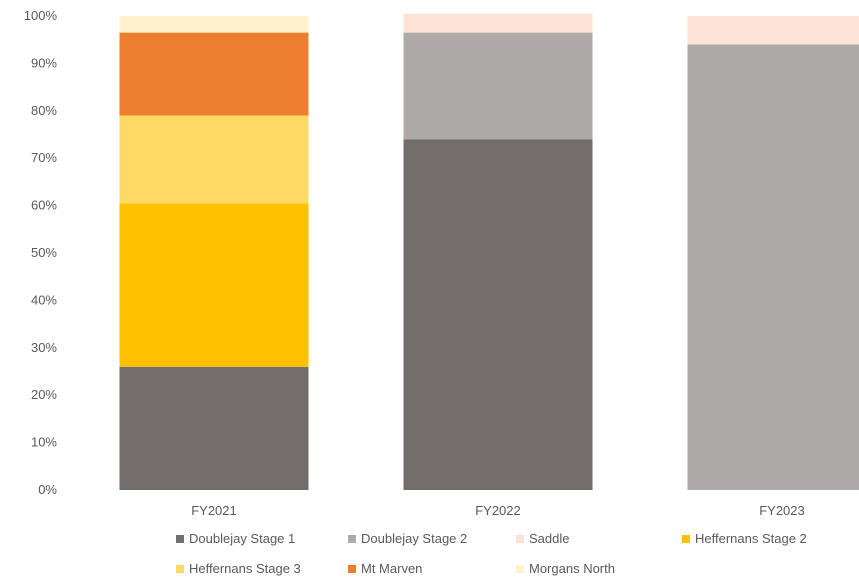 The width and height of the screenshot is (859, 584). What do you see at coordinates (44, 347) in the screenshot?
I see `y-tick-label: 30%` at bounding box center [44, 347].